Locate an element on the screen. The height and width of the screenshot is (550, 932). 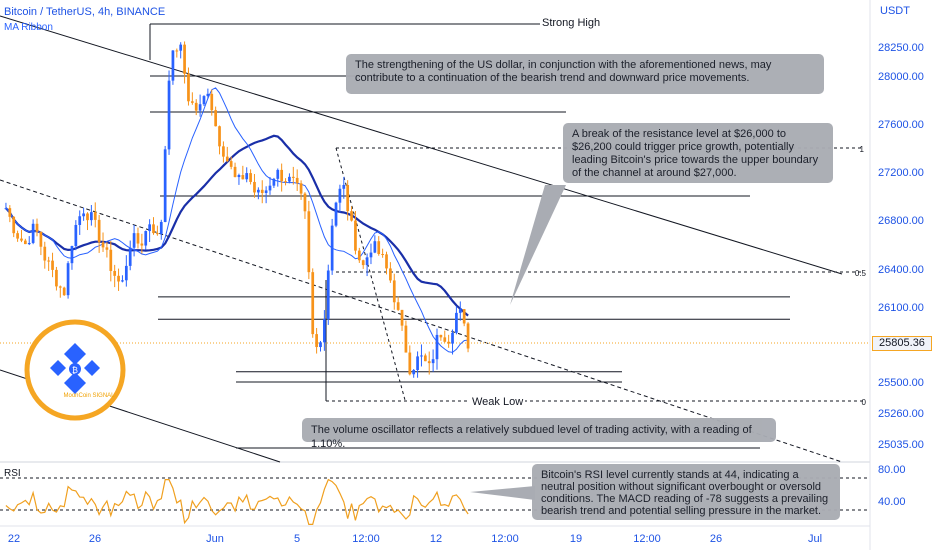
price-tick-label: 28250.00 is located at coordinates (901, 48).